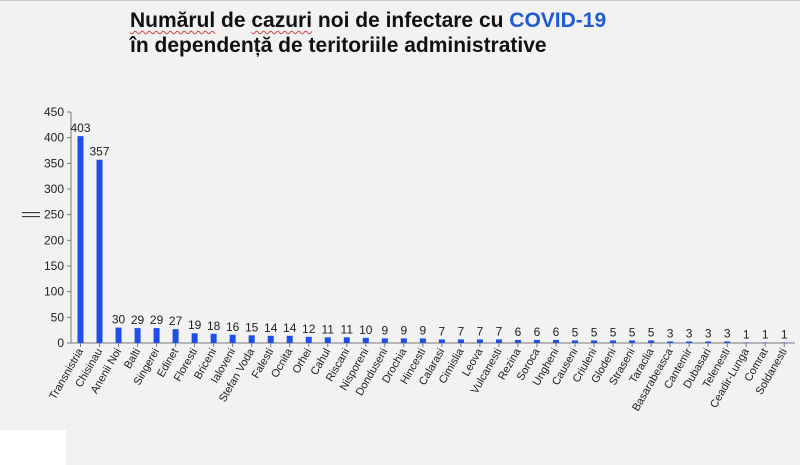 The image size is (800, 465). I want to click on y-tick-label: 100, so click(54, 292).